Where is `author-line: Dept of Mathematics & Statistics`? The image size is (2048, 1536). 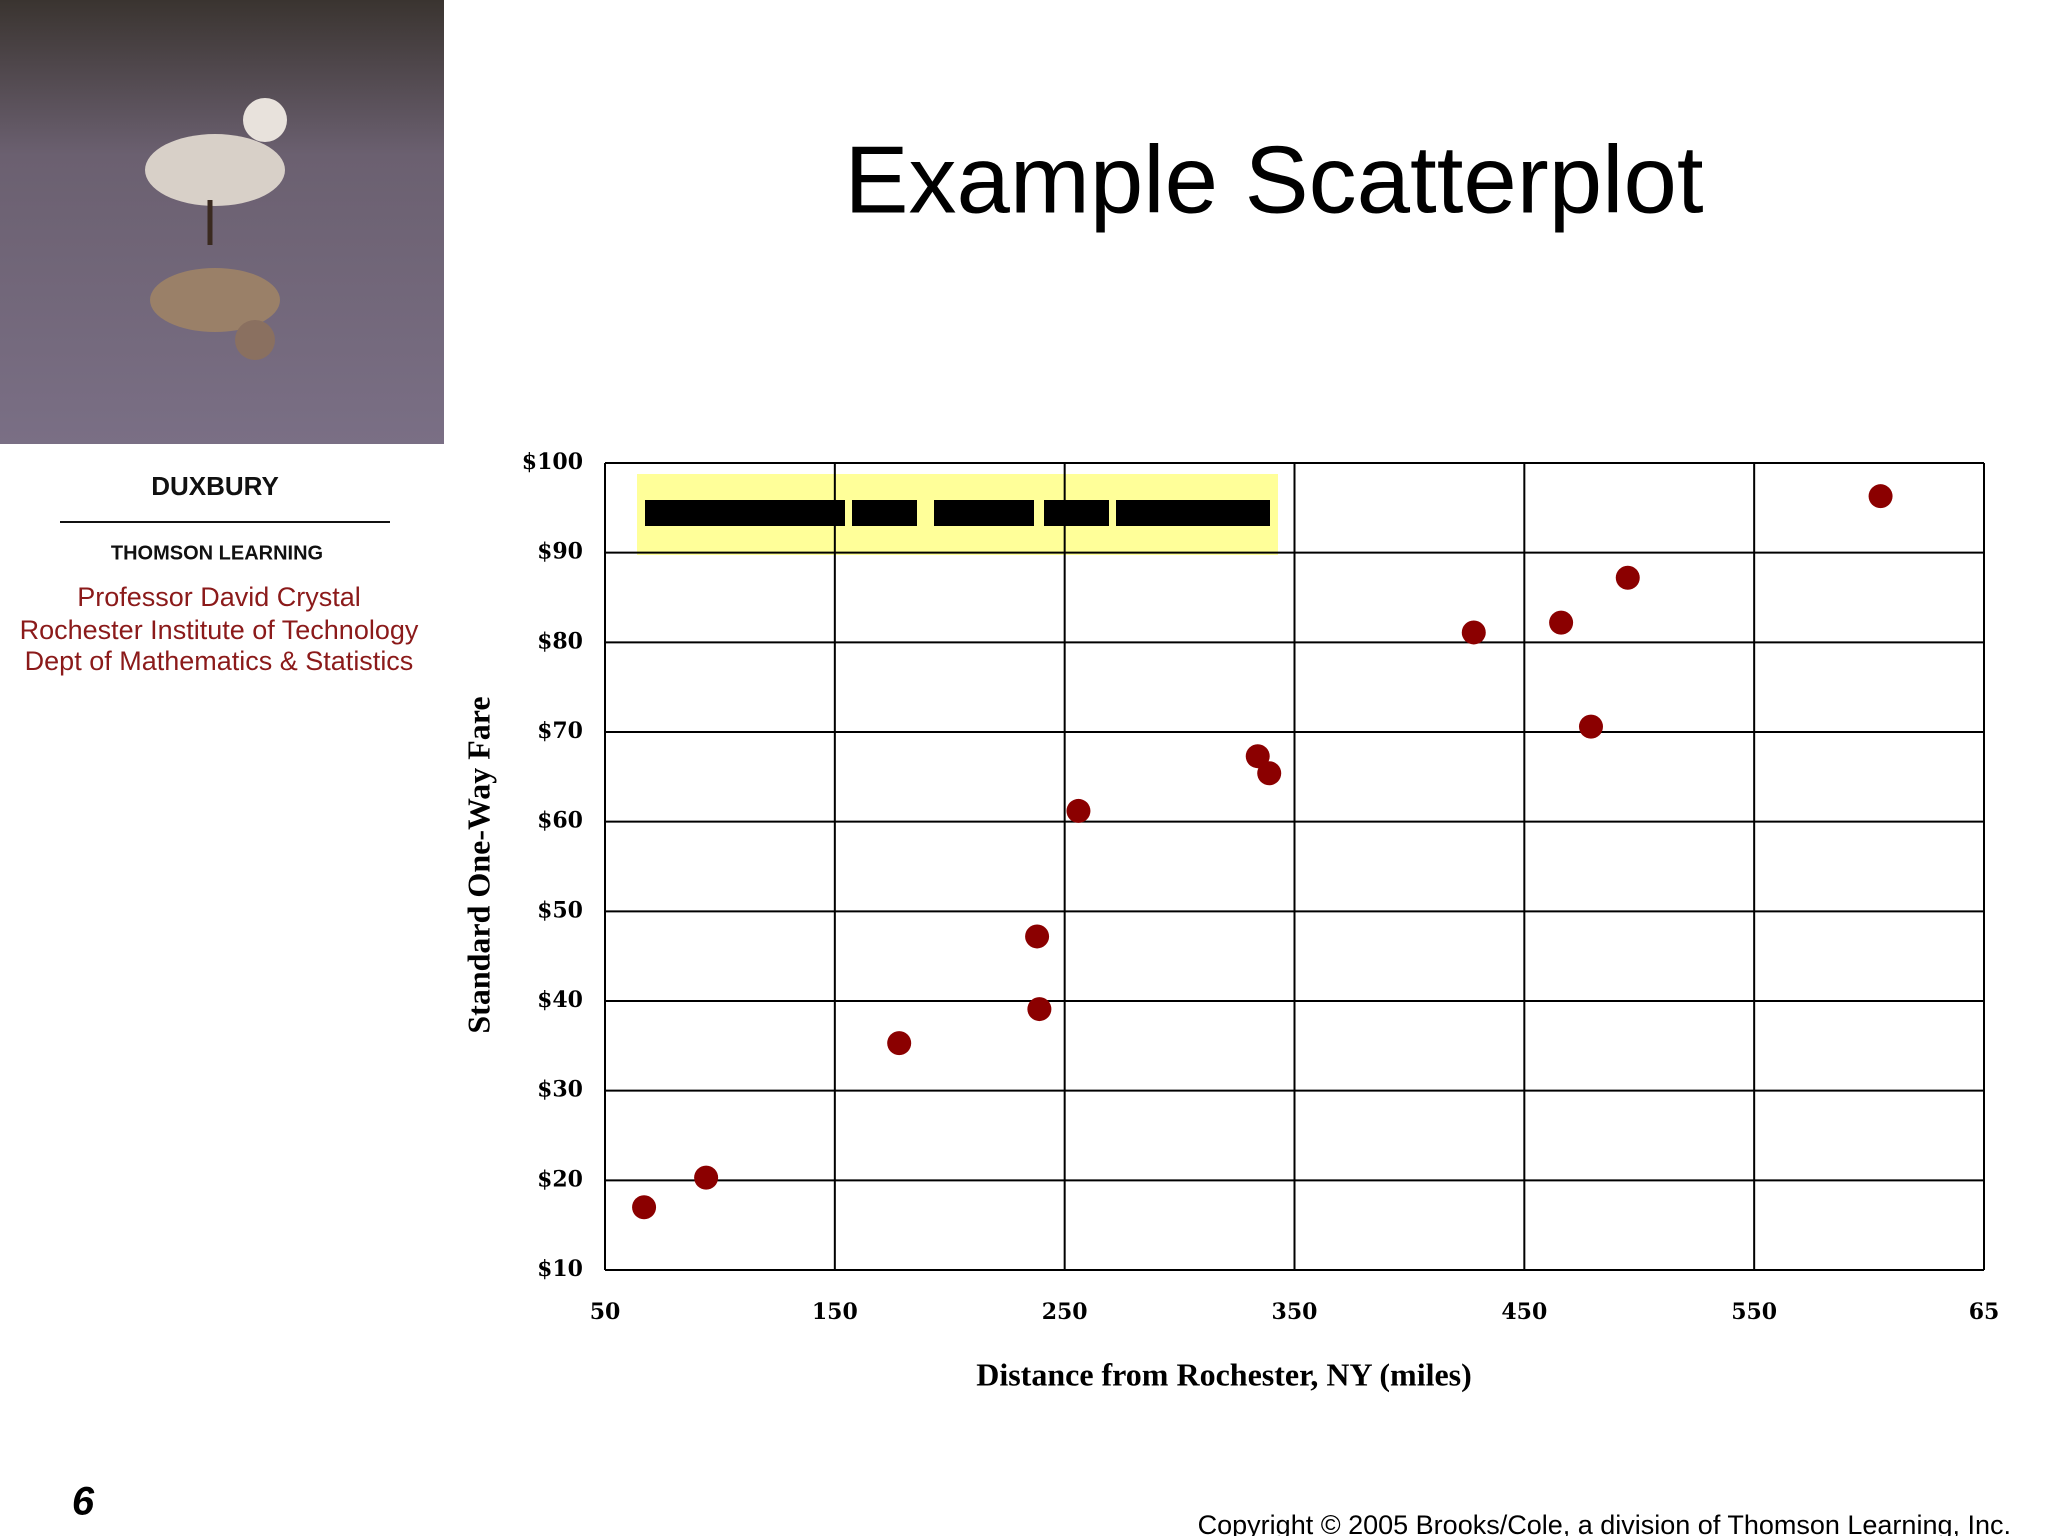 author-line: Dept of Mathematics & Statistics is located at coordinates (219, 661).